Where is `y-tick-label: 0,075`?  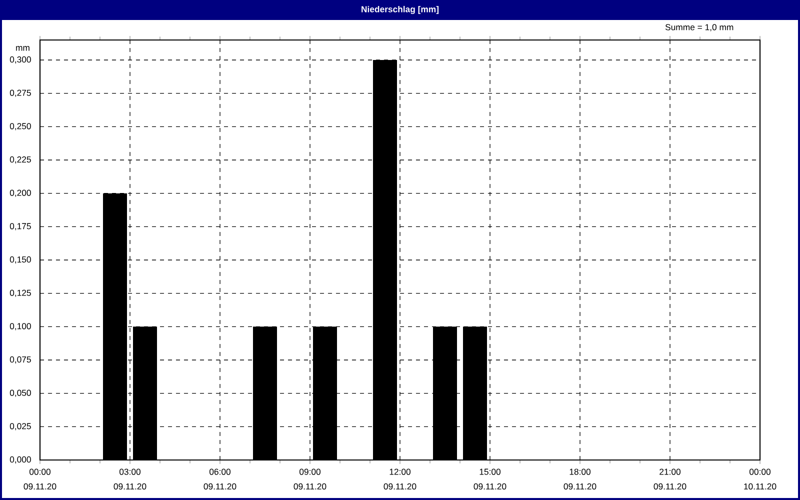
y-tick-label: 0,075 is located at coordinates (20, 360).